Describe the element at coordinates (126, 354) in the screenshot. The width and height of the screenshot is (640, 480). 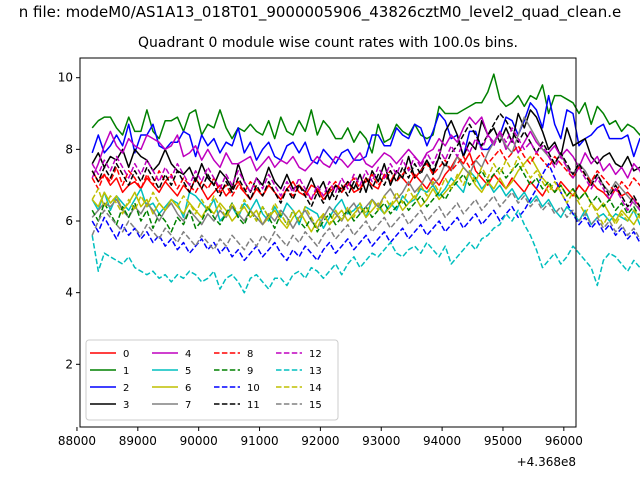
I see `legend-label-0: 0` at that location.